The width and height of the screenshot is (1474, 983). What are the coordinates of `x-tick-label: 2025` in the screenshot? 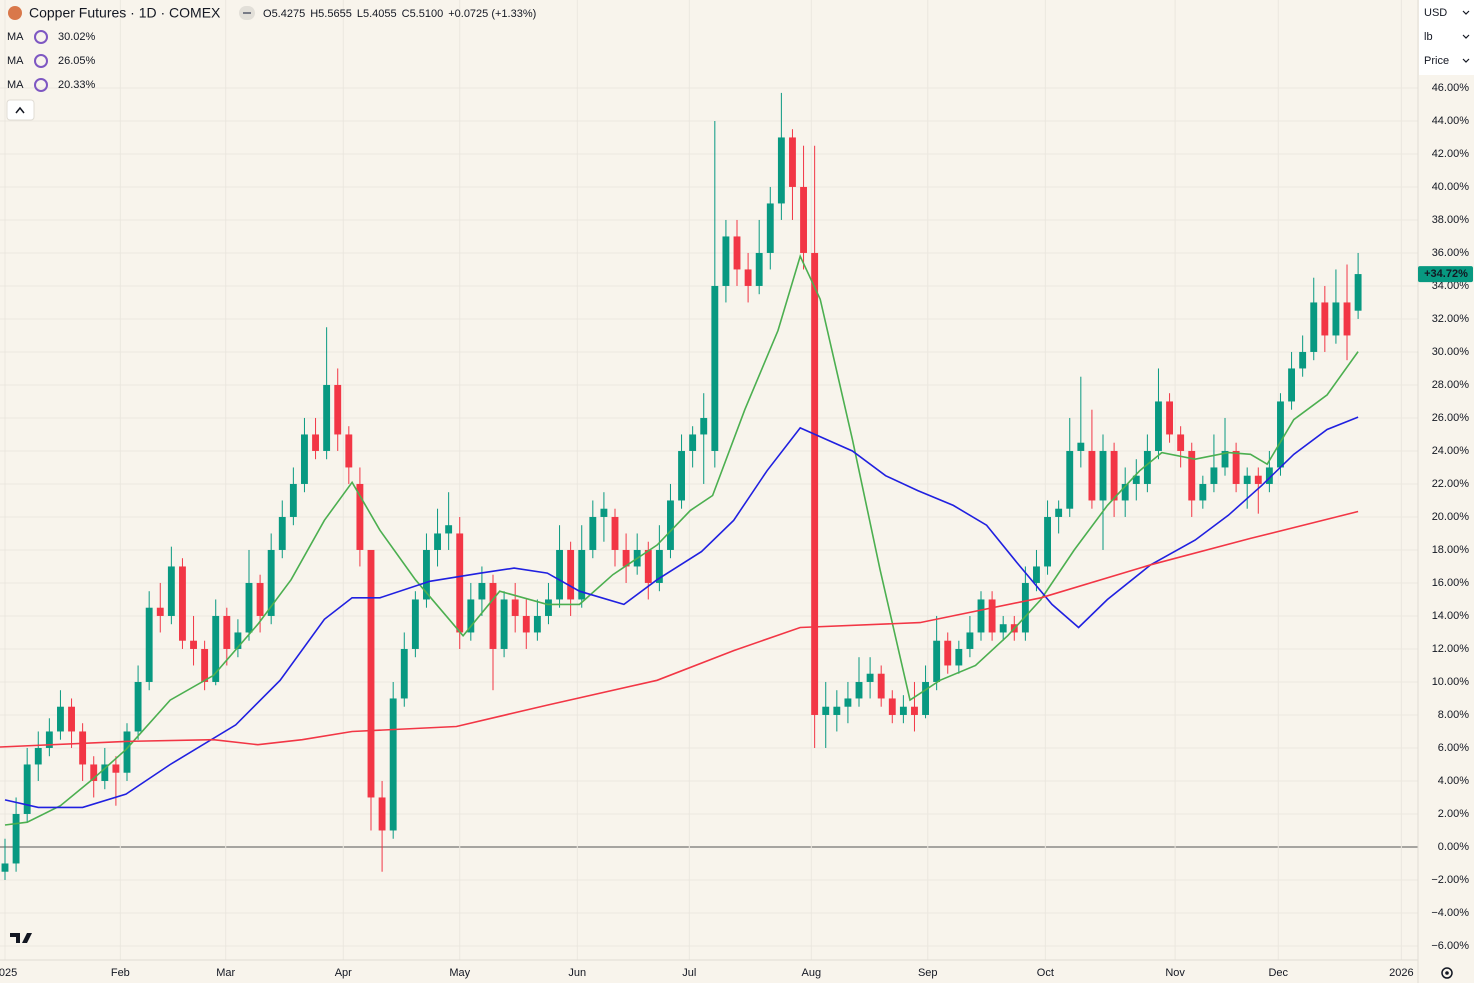 It's located at (8, 973).